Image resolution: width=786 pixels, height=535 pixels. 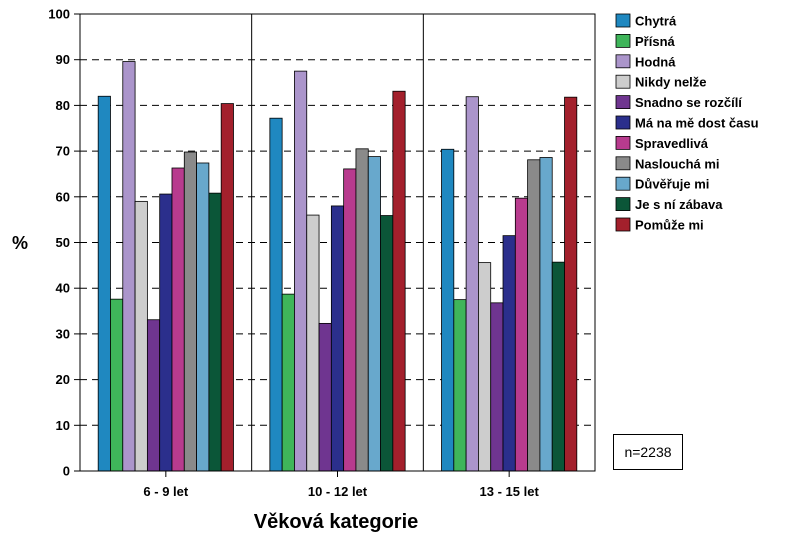 What do you see at coordinates (697, 123) in the screenshot?
I see `legend-label: Má na mě dost času` at bounding box center [697, 123].